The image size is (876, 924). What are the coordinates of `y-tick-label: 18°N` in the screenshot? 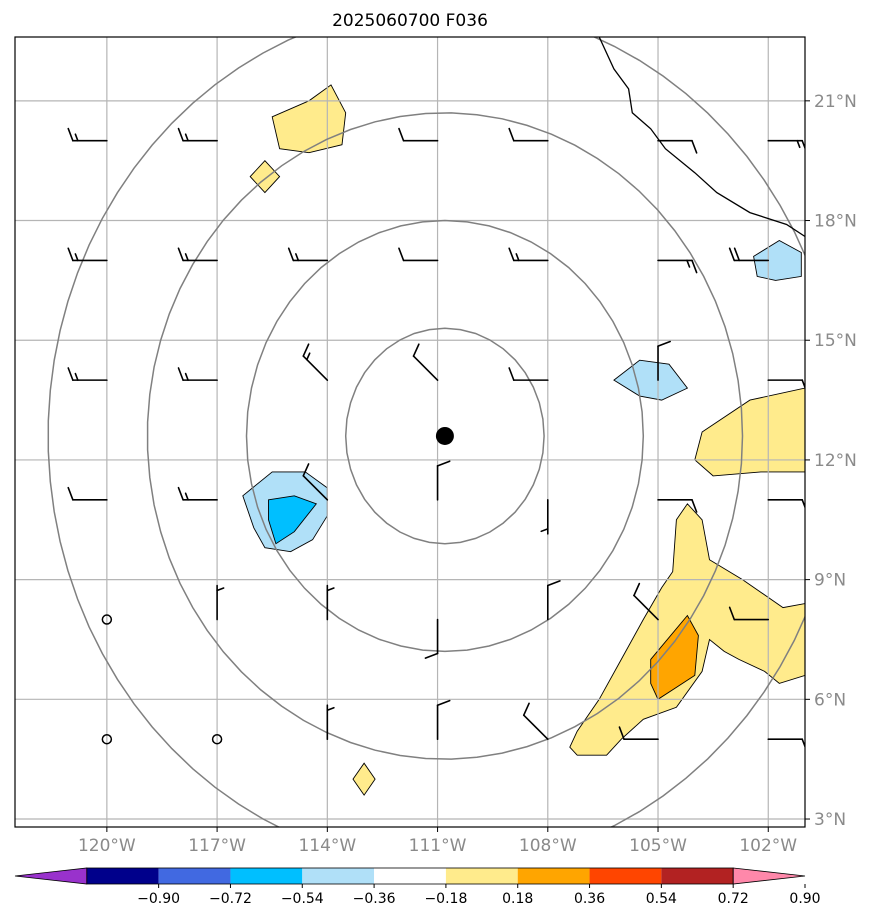 It's located at (835, 222).